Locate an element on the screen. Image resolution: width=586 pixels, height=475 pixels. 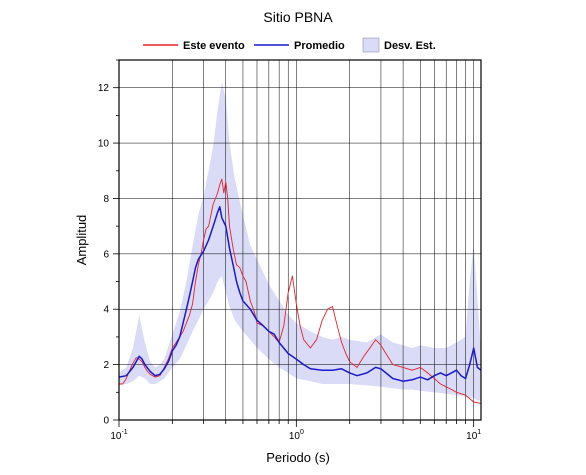
x-axis-ticks: 10⁻¹ 10⁰ 10¹ is located at coordinates (295, 431).